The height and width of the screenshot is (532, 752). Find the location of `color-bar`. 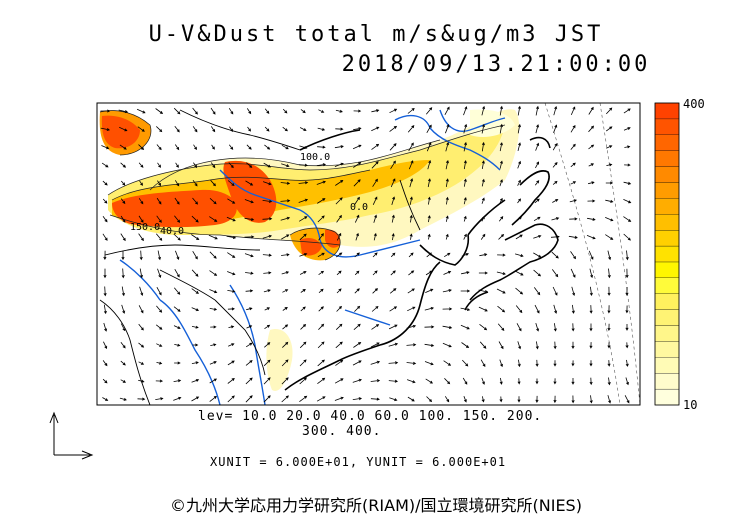

color-bar is located at coordinates (667, 254).